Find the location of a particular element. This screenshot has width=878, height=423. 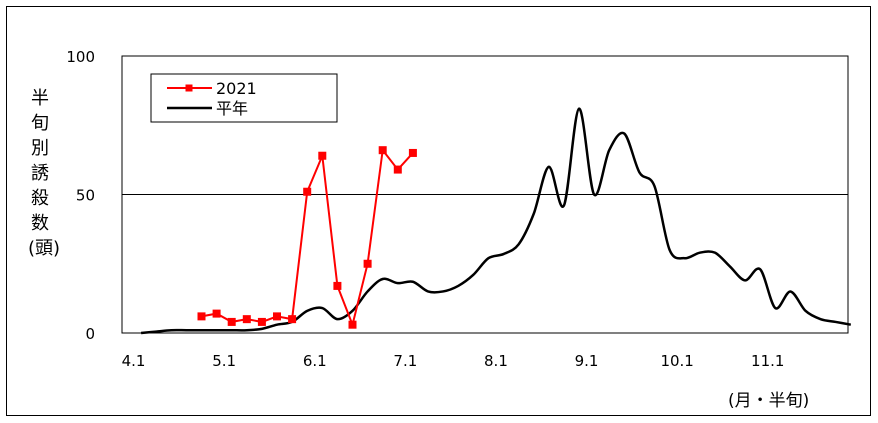

y-tick-label: 50 is located at coordinates (85, 196).